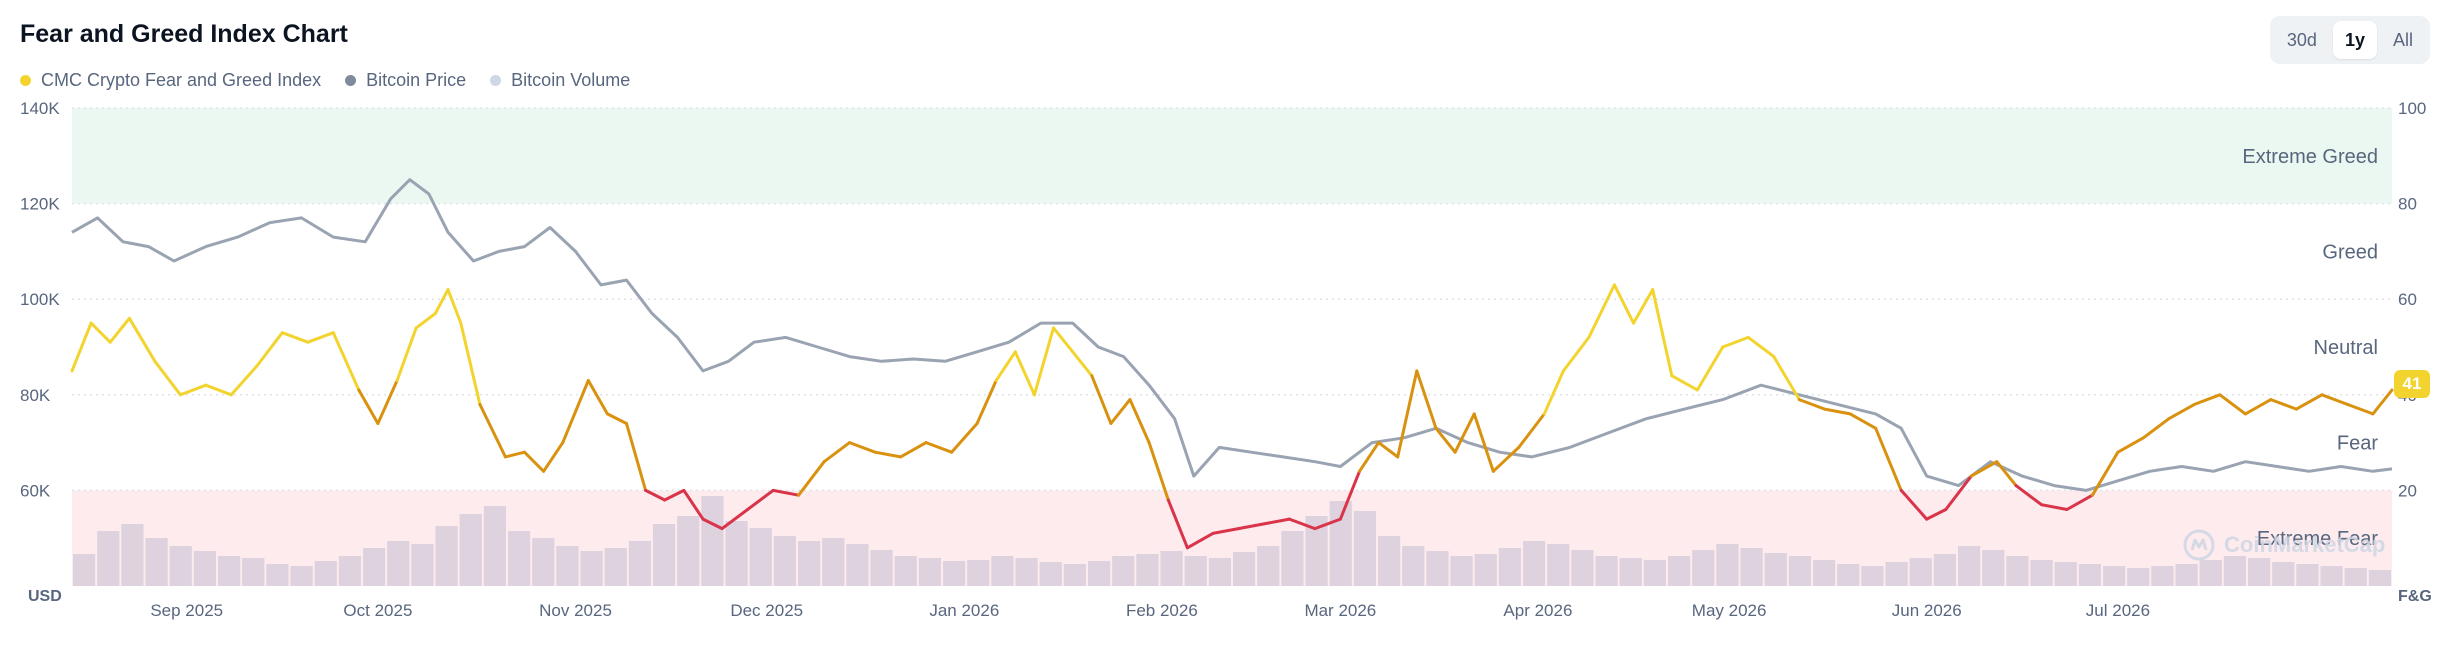  I want to click on right-axis-tick: 20, so click(2407, 490).